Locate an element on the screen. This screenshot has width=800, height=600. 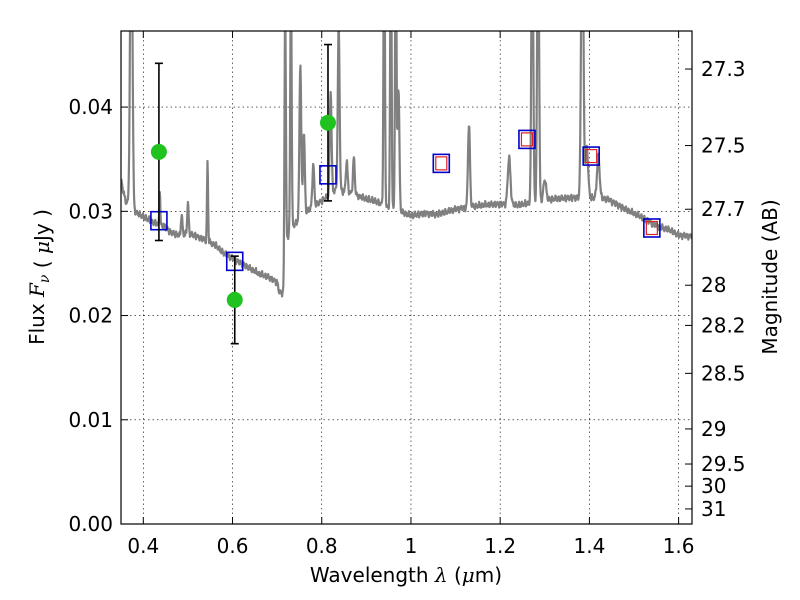
y2-tick-label: 28.2 is located at coordinates (723, 325).